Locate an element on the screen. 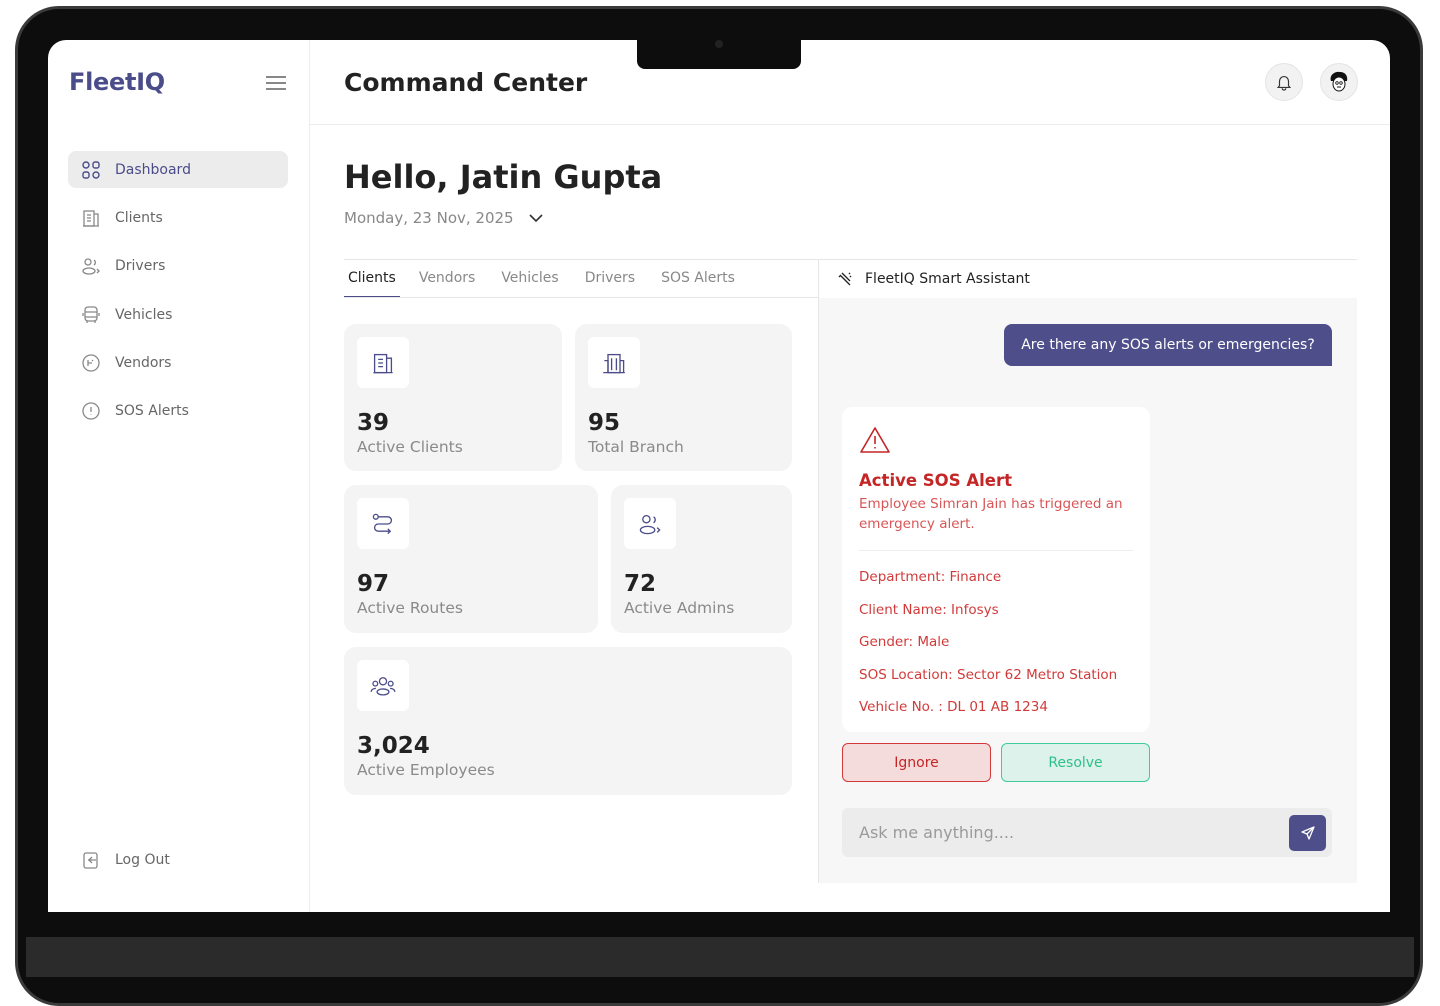 Image resolution: width=1440 pixels, height=1006 pixels. chevron-down-icon is located at coordinates (536, 218).